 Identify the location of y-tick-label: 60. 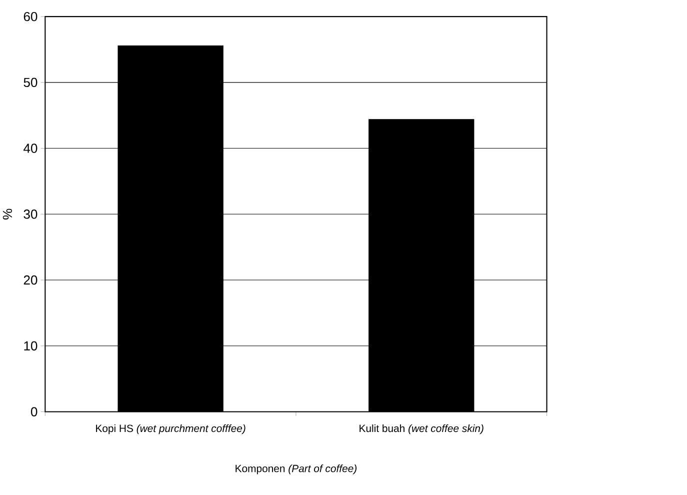
(31, 17).